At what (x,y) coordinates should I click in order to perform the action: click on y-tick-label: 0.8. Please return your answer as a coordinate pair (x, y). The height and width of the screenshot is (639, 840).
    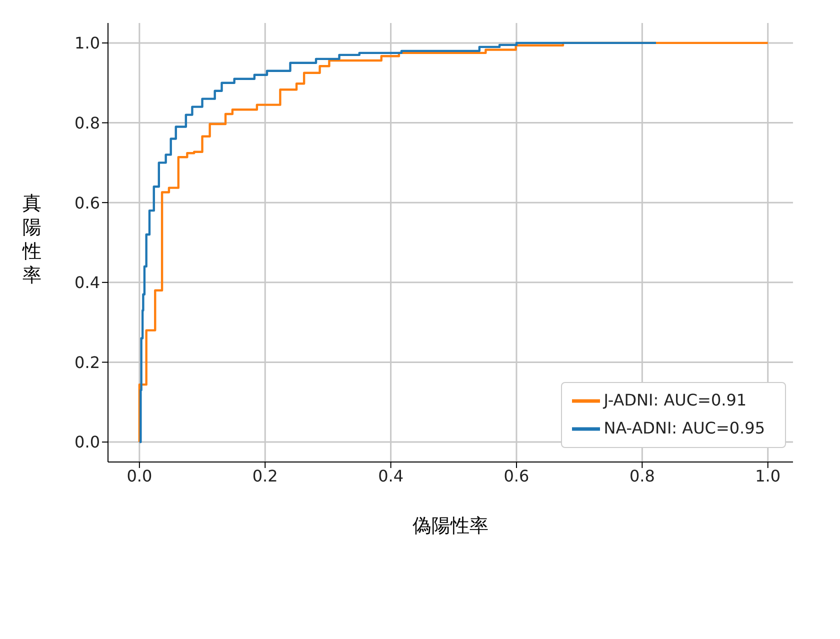
    Looking at the image, I should click on (87, 122).